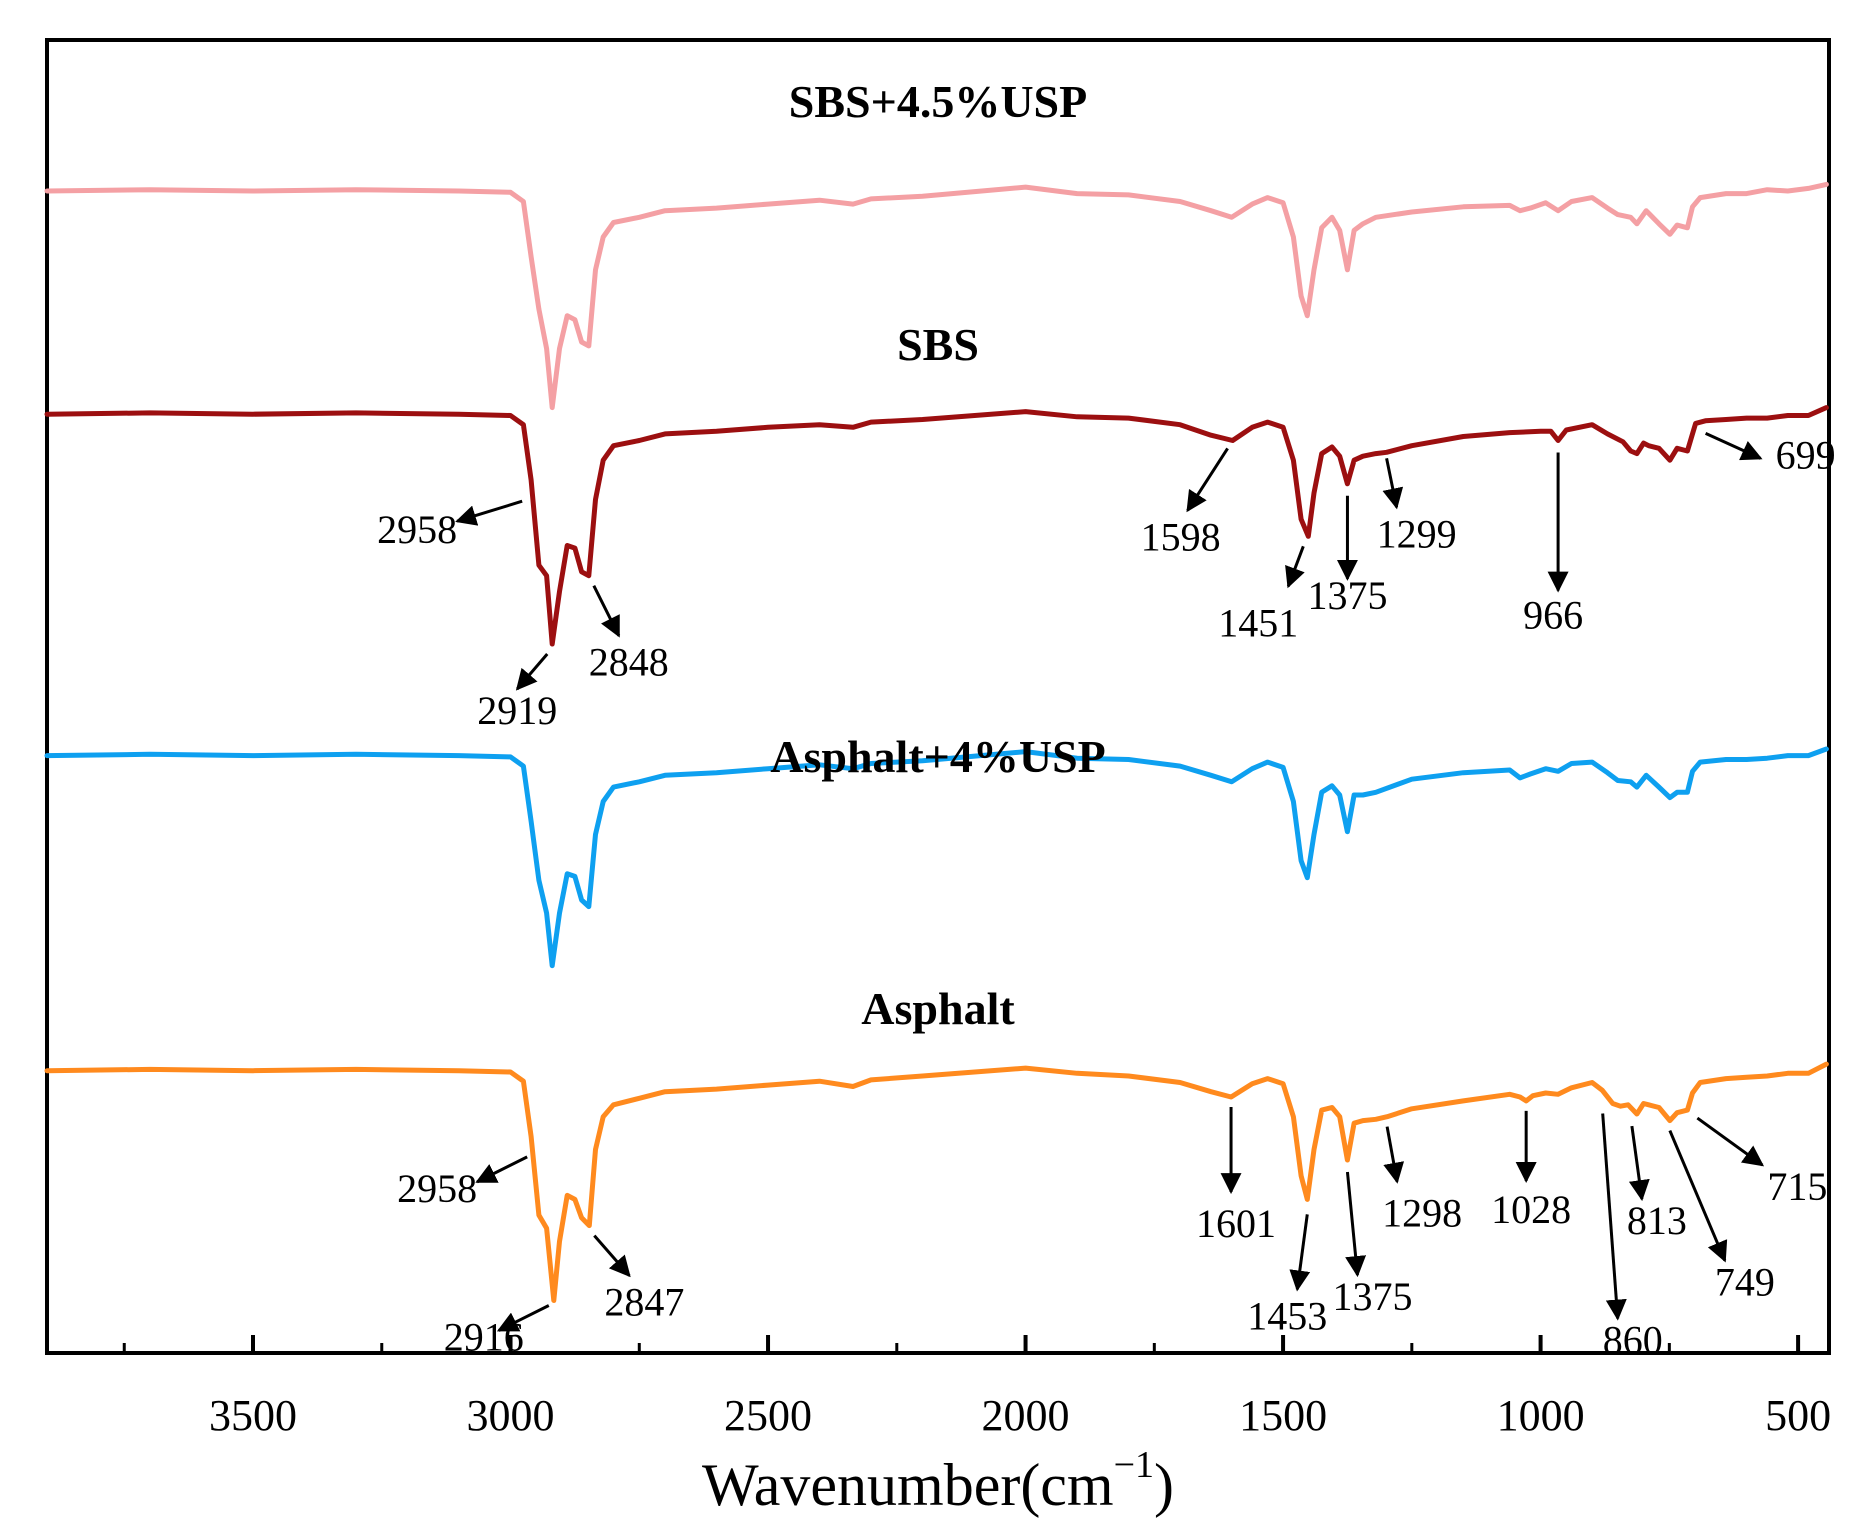 This screenshot has width=1864, height=1530. What do you see at coordinates (768, 1415) in the screenshot?
I see `x-tick-label-2500: 2500` at bounding box center [768, 1415].